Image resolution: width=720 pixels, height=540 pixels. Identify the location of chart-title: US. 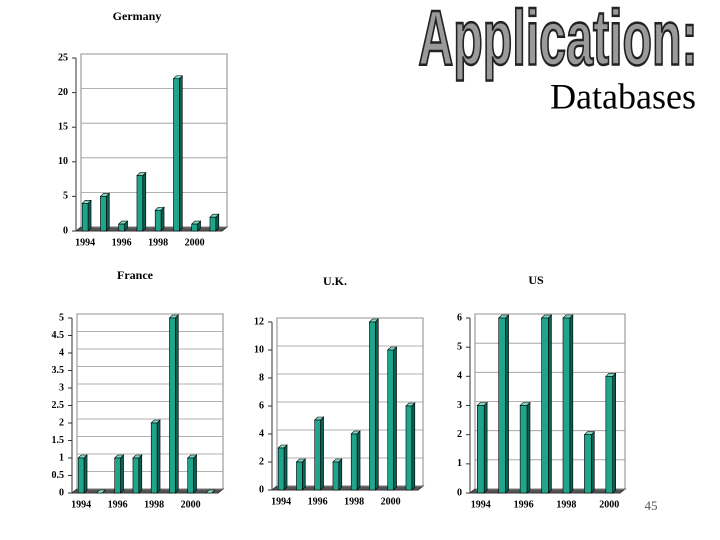
(536, 280).